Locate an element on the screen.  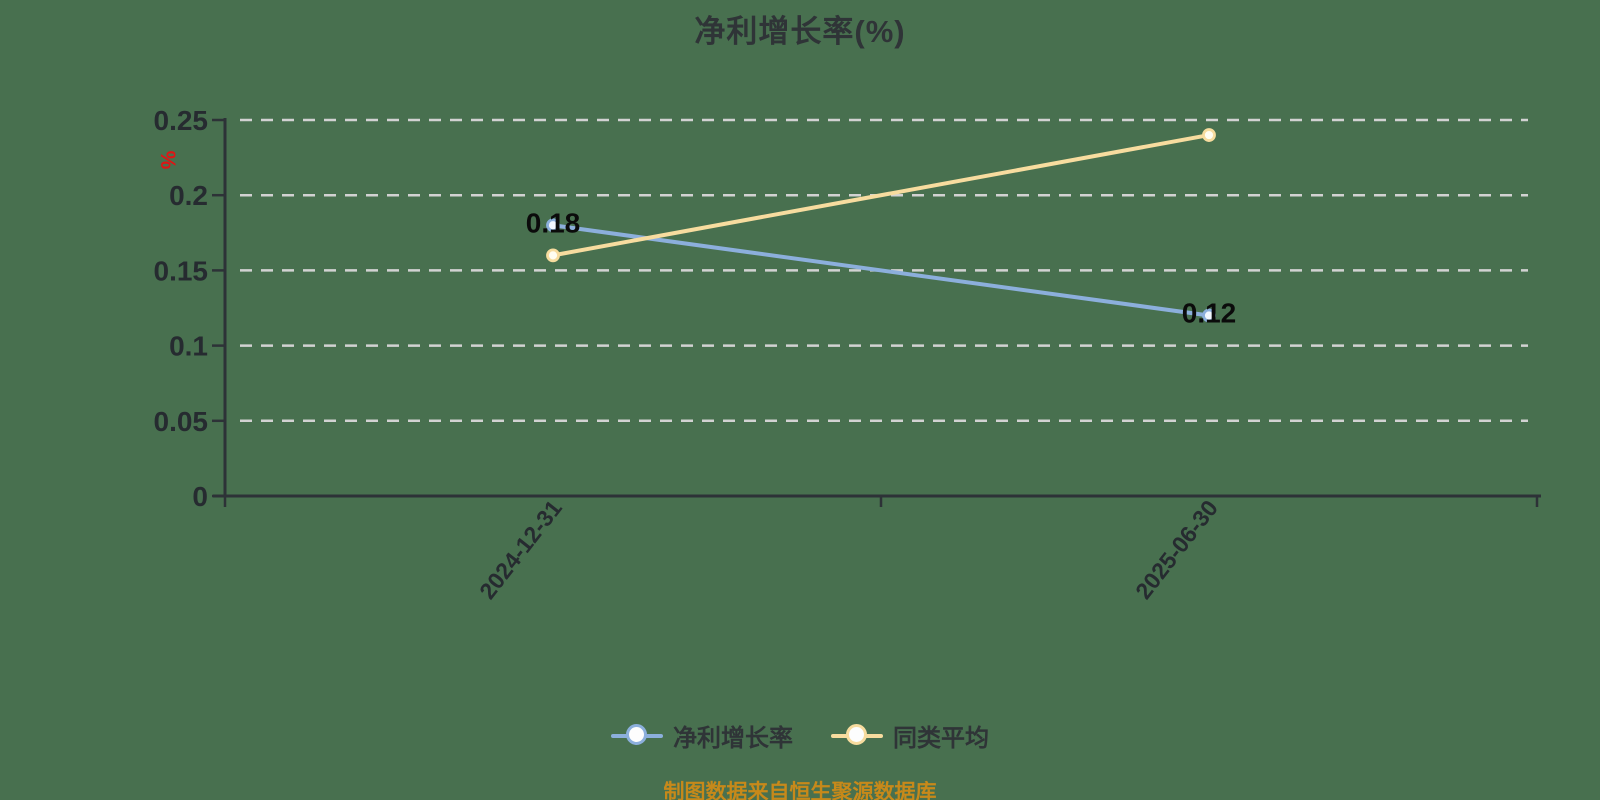
y-tick-label: 0.15 is located at coordinates (181, 270).